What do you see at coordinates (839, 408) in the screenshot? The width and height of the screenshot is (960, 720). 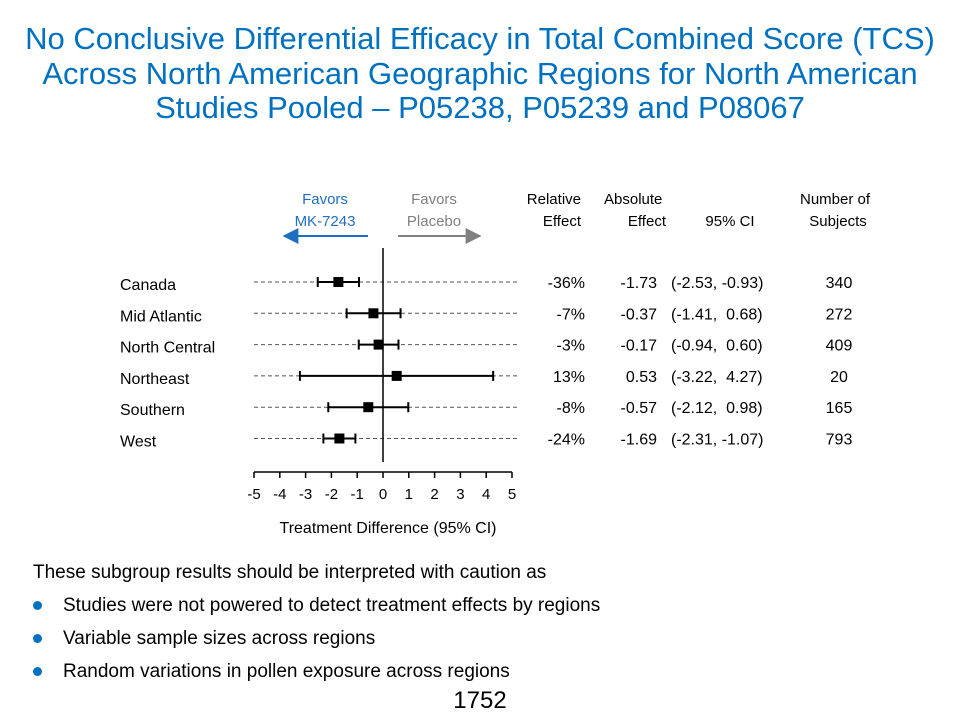 I see `subjects-value: 165` at bounding box center [839, 408].